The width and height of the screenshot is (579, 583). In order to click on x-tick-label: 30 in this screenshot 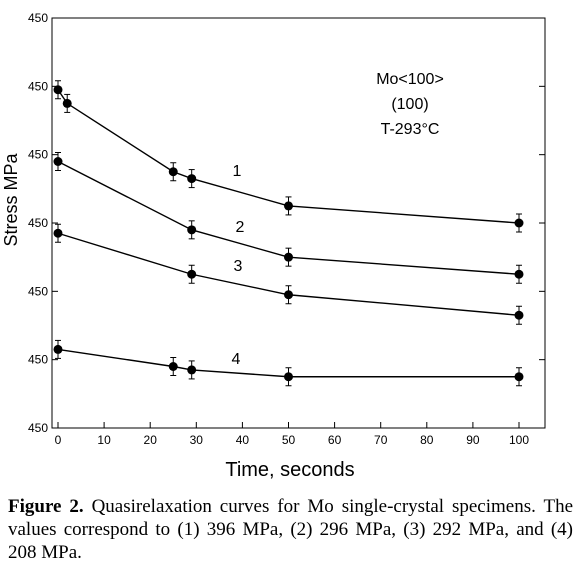, I will do `click(197, 440)`.